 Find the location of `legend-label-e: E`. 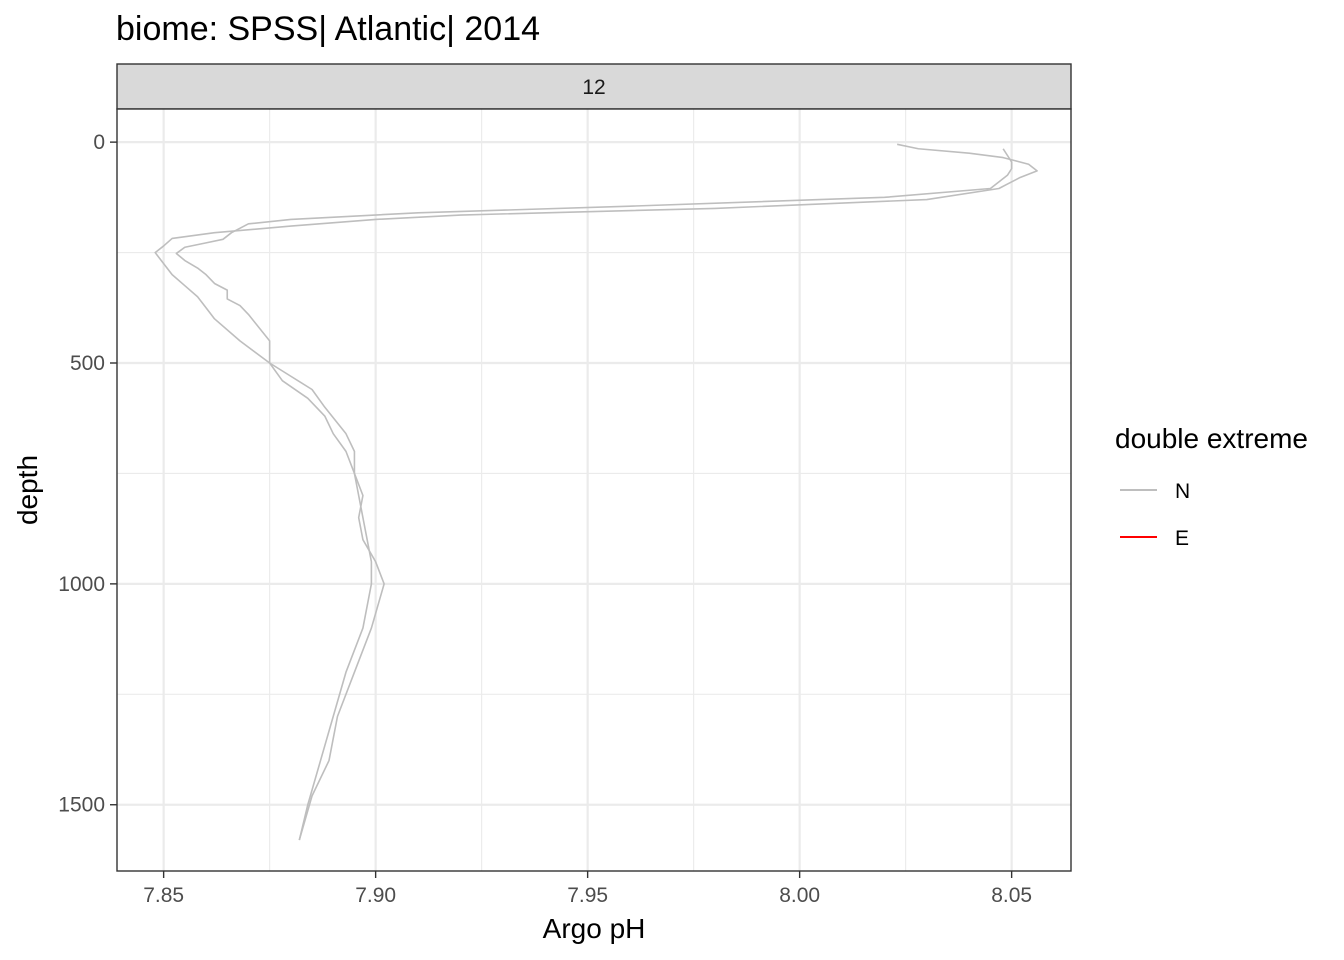

legend-label-e: E is located at coordinates (1182, 538).